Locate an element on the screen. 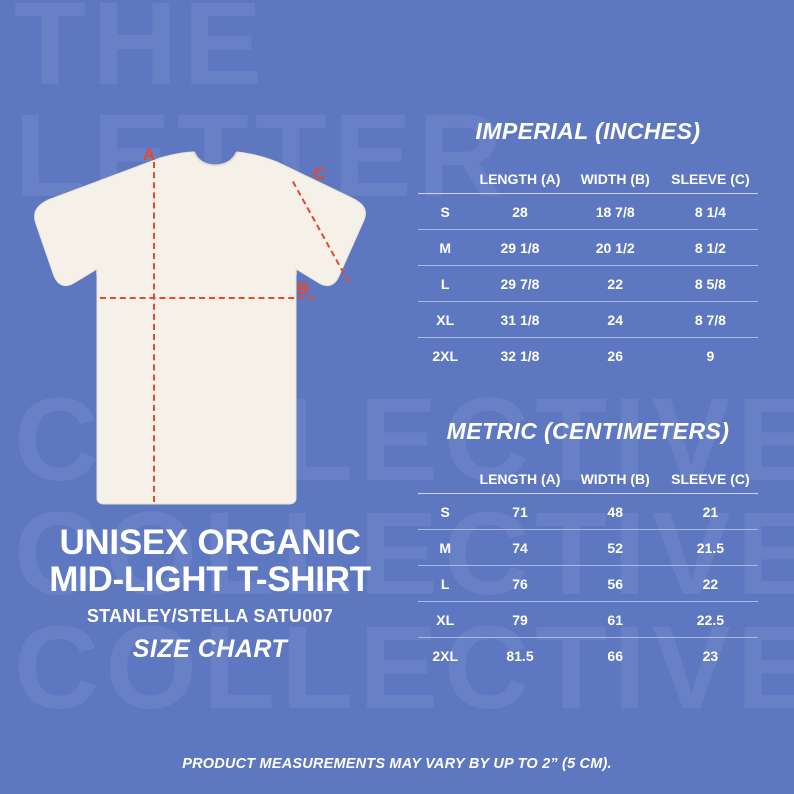  watermark-line: THE is located at coordinates (141, 55).